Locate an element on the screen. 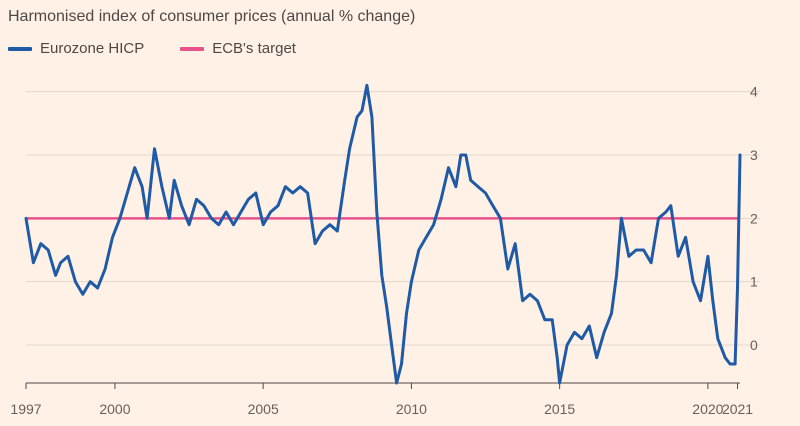 The image size is (800, 426). legend: Eurozone HICP ECB's target is located at coordinates (170, 48).